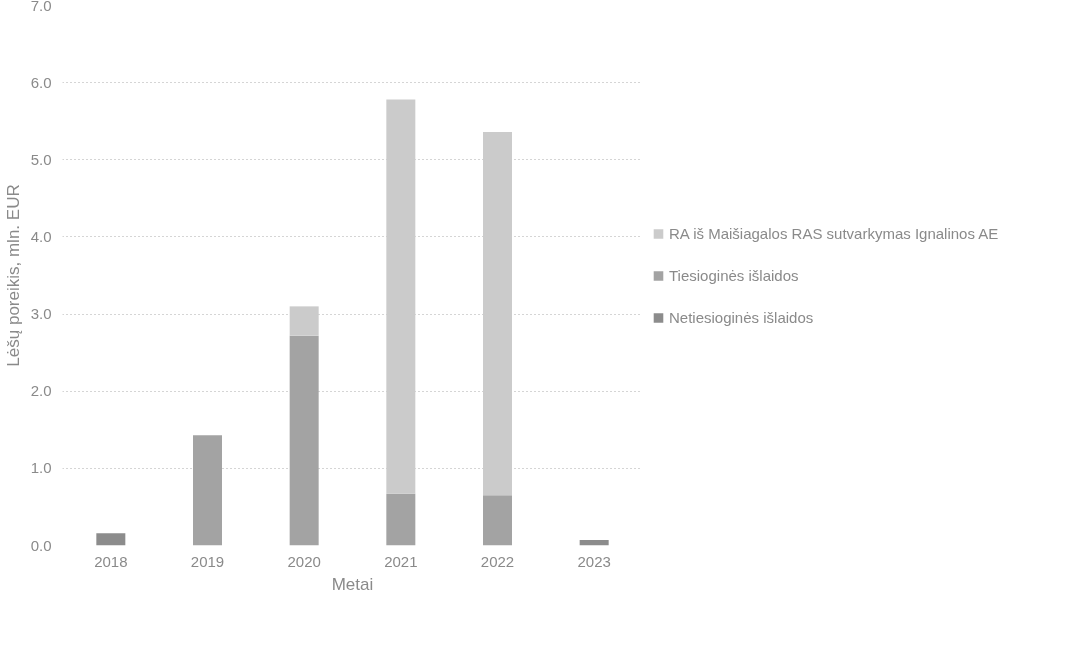 This screenshot has width=1069, height=657. What do you see at coordinates (41, 7) in the screenshot?
I see `y-tick-label: 7.0` at bounding box center [41, 7].